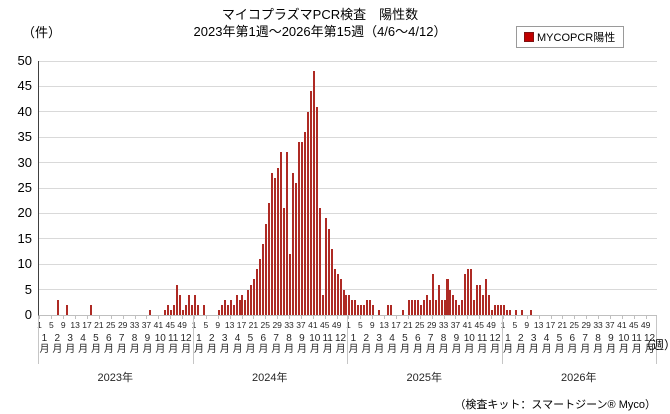  What do you see at coordinates (515, 312) in the screenshot?
I see `bar-2026-w5` at bounding box center [515, 312].